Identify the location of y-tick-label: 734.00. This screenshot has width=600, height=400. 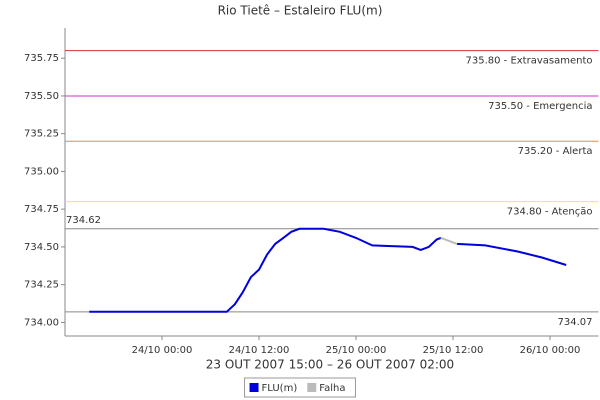
(41, 322).